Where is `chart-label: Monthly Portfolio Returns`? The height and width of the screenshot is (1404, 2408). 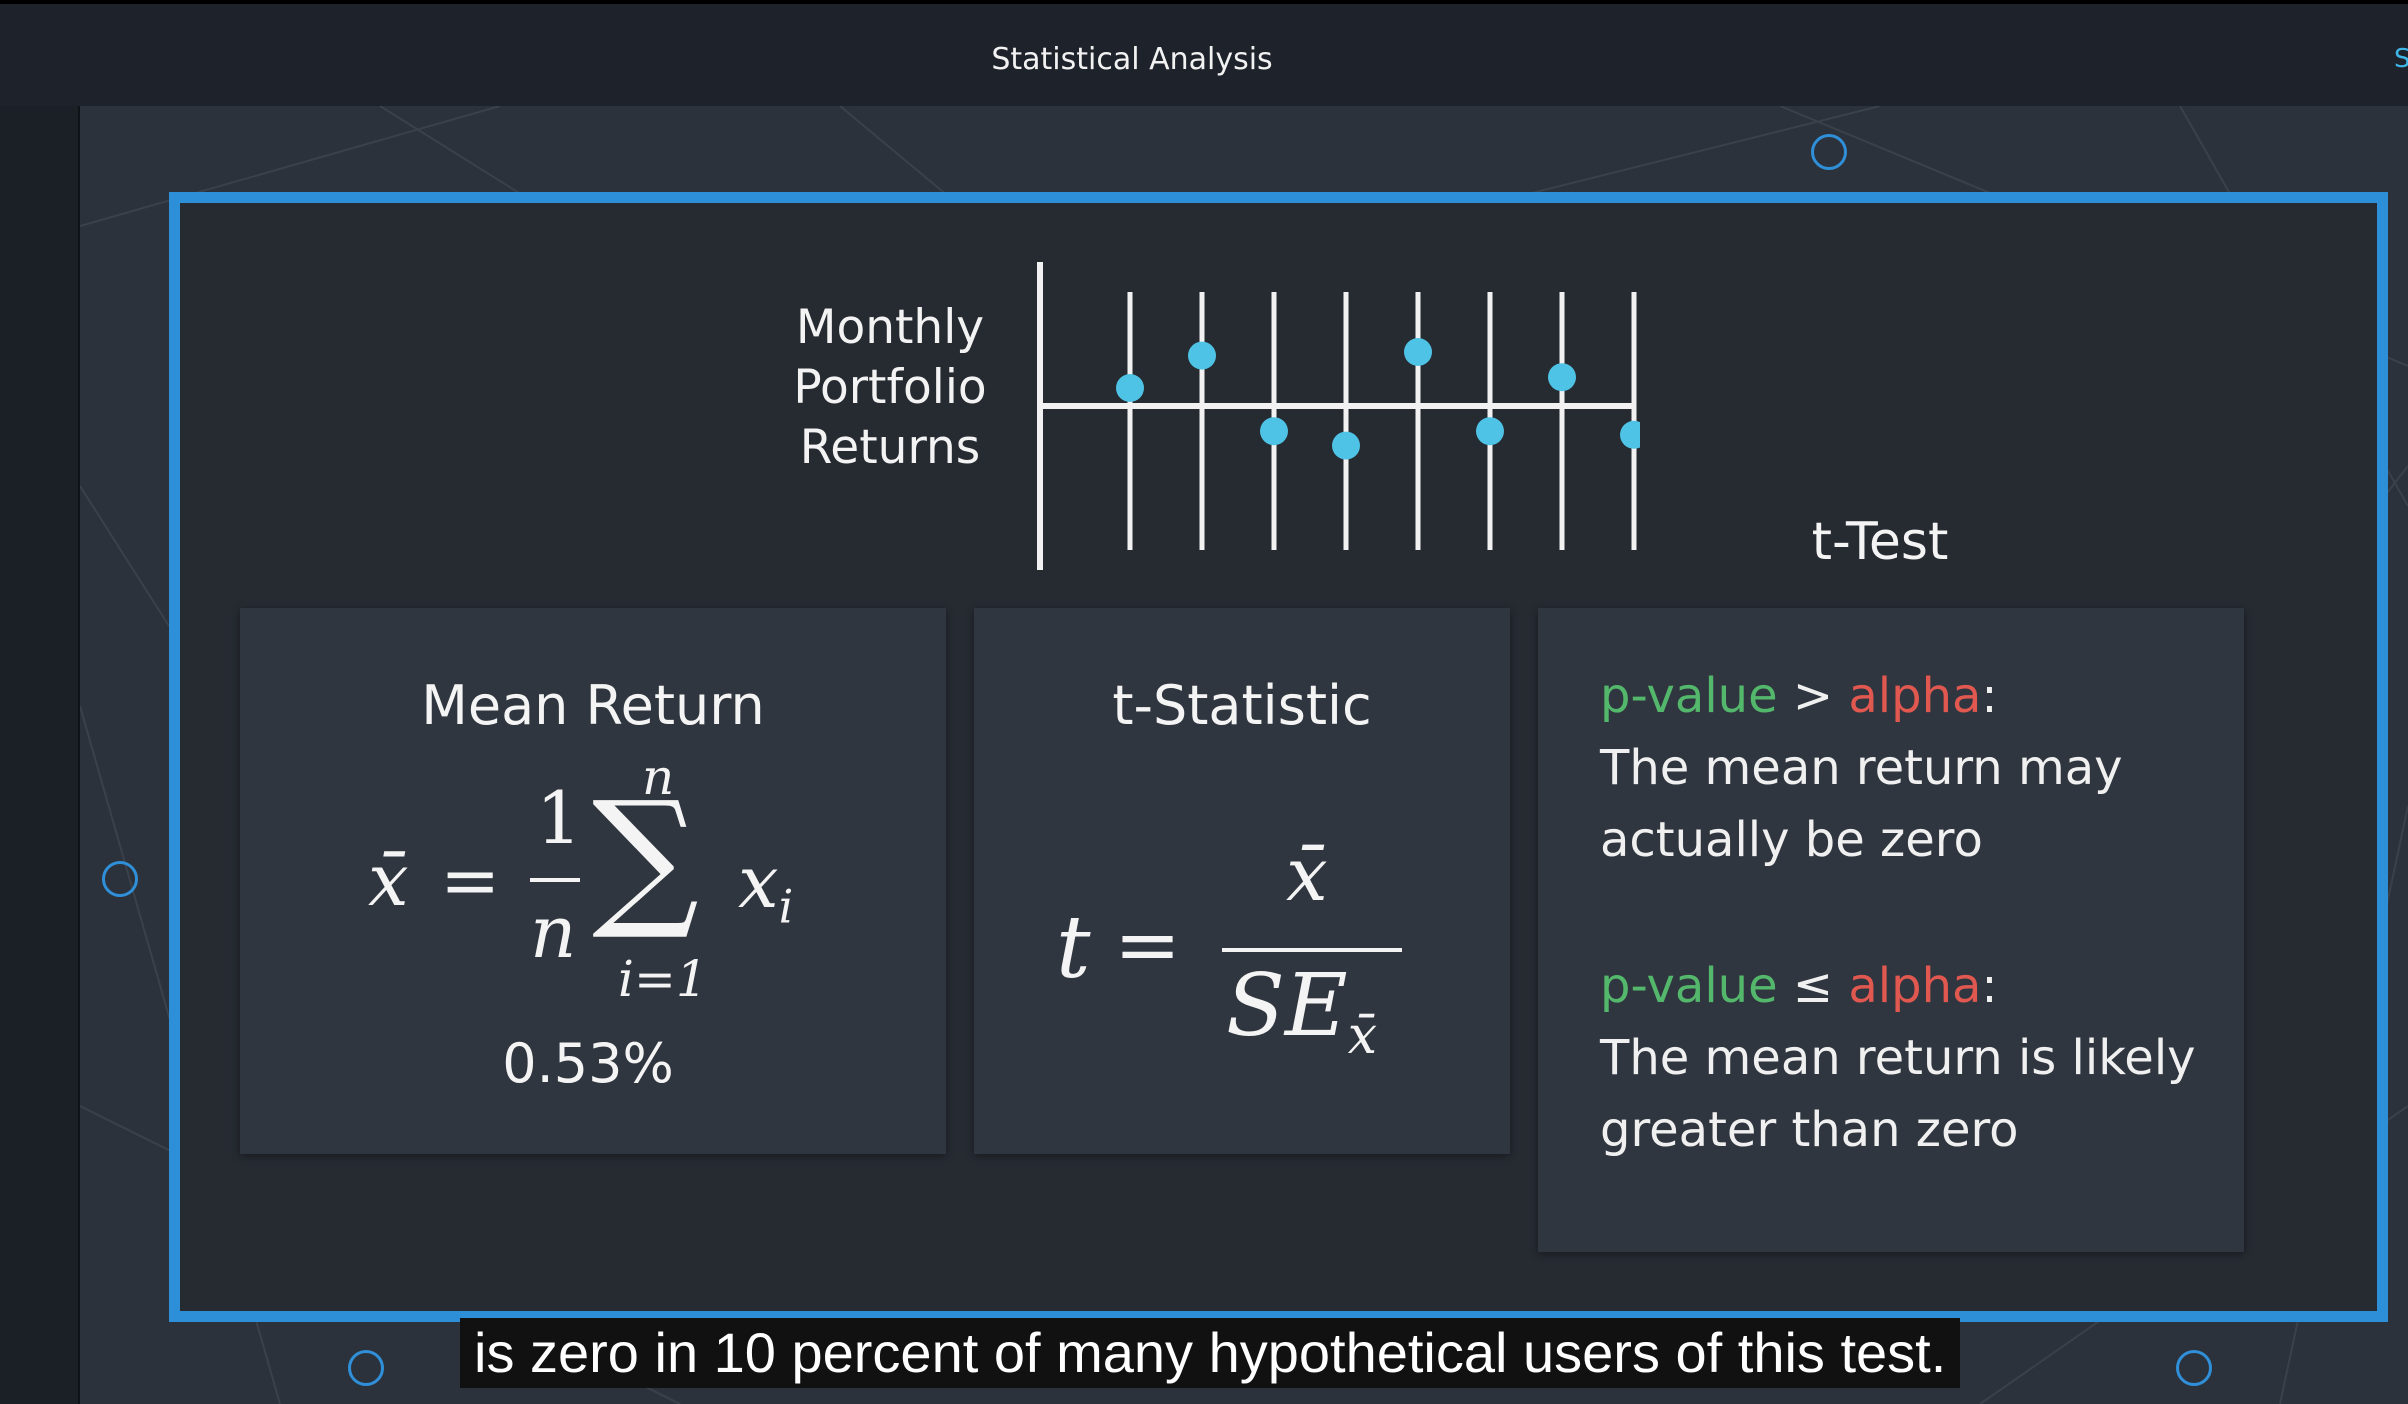 chart-label: Monthly Portfolio Returns is located at coordinates (890, 388).